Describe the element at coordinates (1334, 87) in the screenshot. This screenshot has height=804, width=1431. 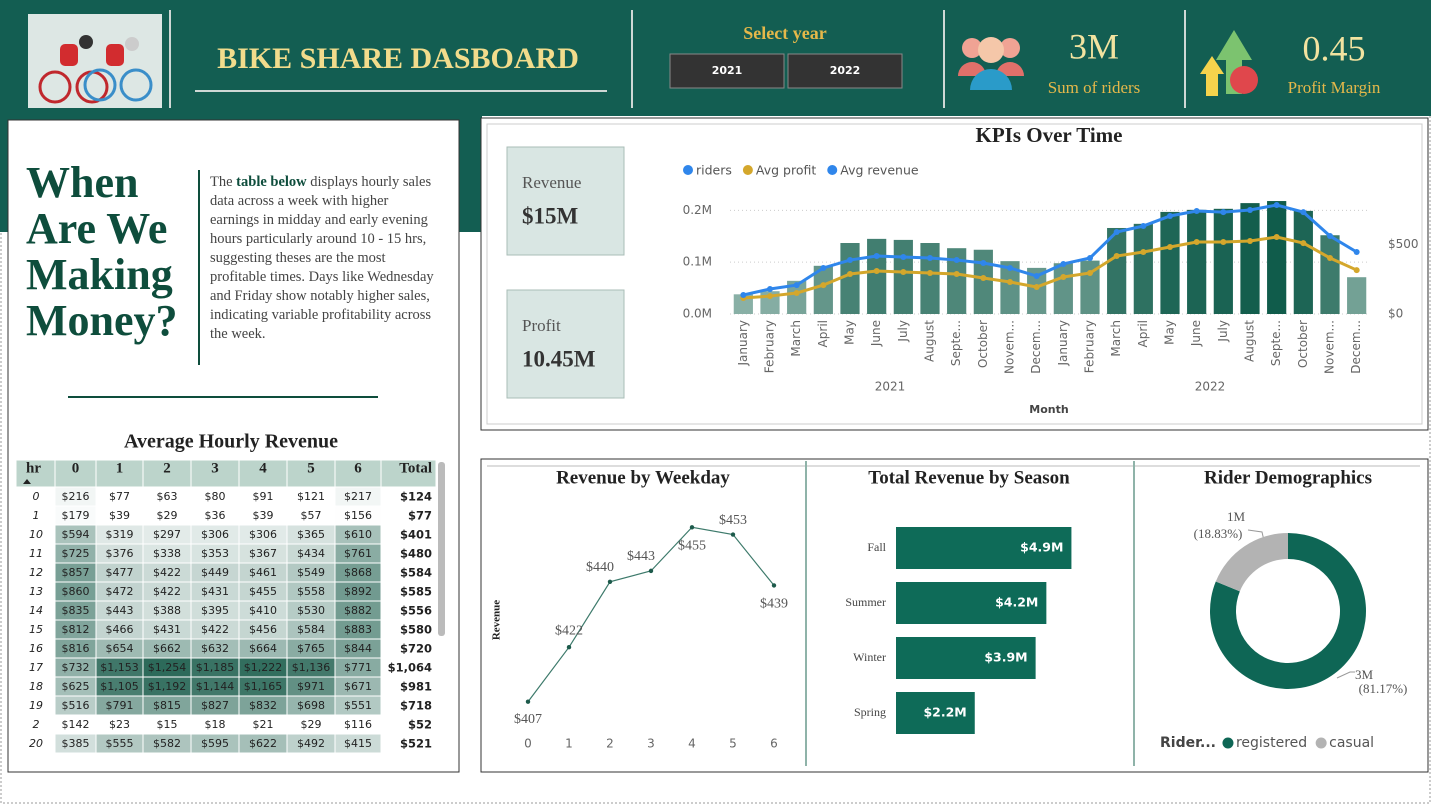
I see `kpi-label: Profit Margin` at that location.